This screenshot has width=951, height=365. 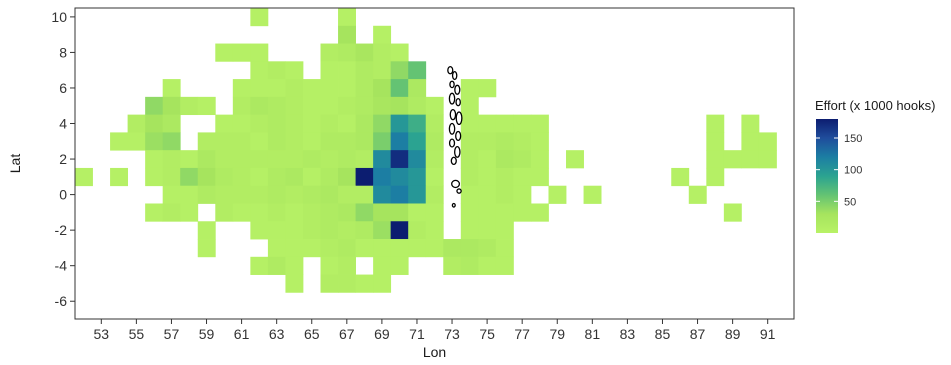 I want to click on x-tick-label: 69, so click(x=382, y=334).